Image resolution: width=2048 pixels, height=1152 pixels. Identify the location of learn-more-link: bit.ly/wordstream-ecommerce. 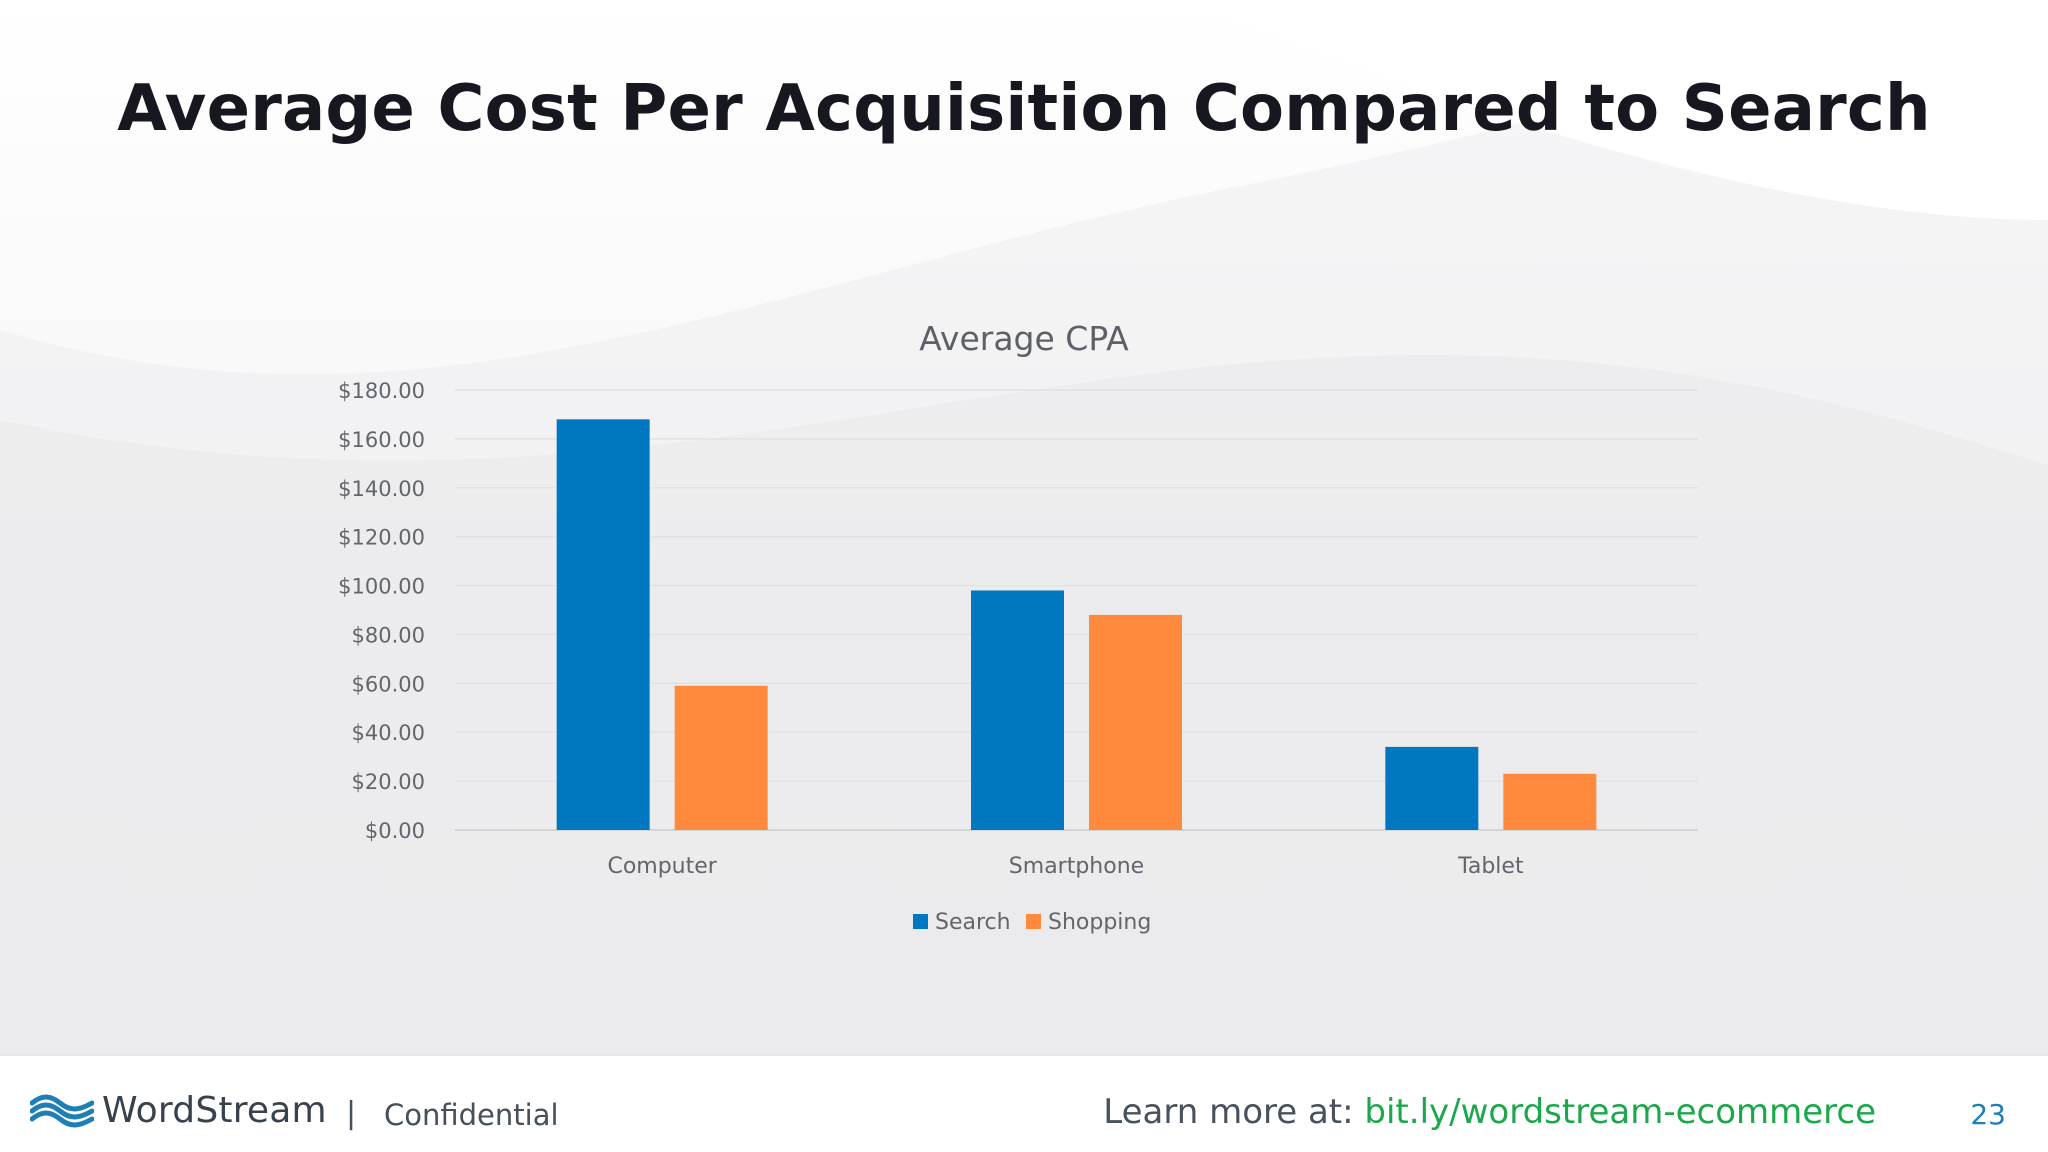
(1620, 1112).